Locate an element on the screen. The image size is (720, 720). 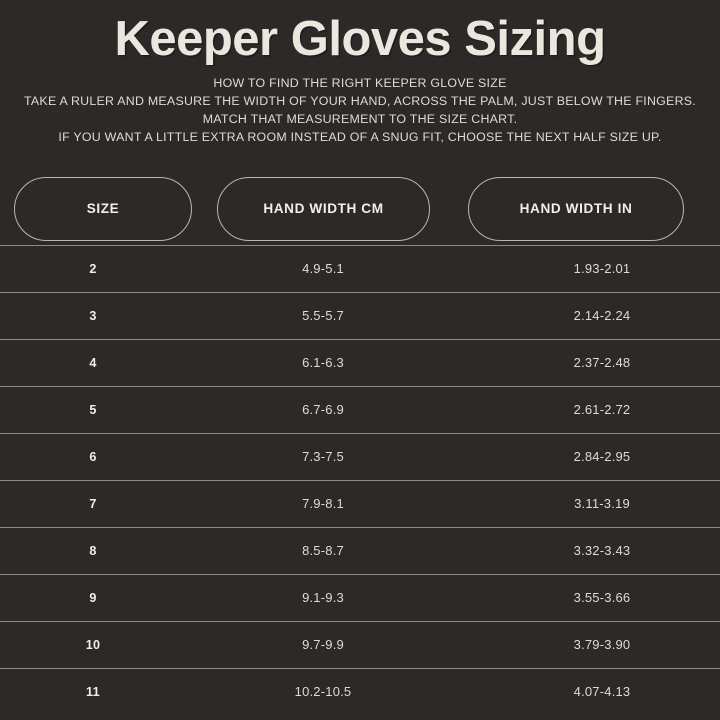
column-header-hand-width-in-label: HAND WIDTH IN is located at coordinates (576, 209).